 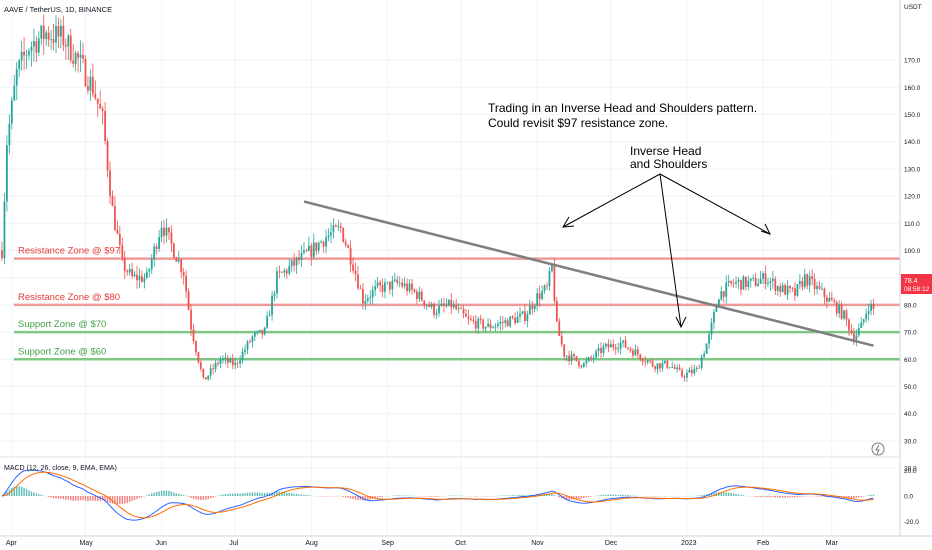 What do you see at coordinates (233, 543) in the screenshot?
I see `time-tick-label: Jul` at bounding box center [233, 543].